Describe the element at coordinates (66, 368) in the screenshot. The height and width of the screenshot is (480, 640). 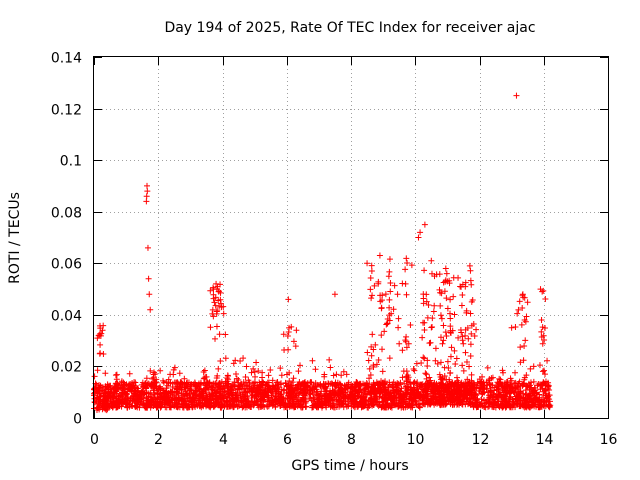
I see `y-tick-label: 0.02` at that location.